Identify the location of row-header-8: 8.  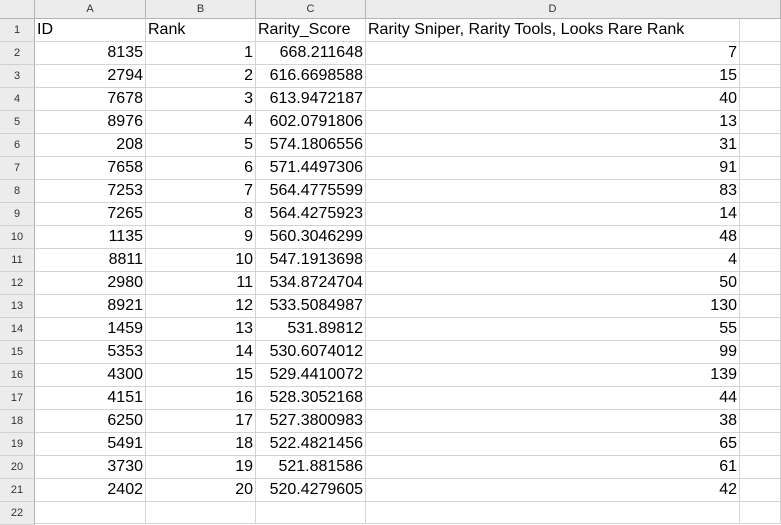
(17, 191).